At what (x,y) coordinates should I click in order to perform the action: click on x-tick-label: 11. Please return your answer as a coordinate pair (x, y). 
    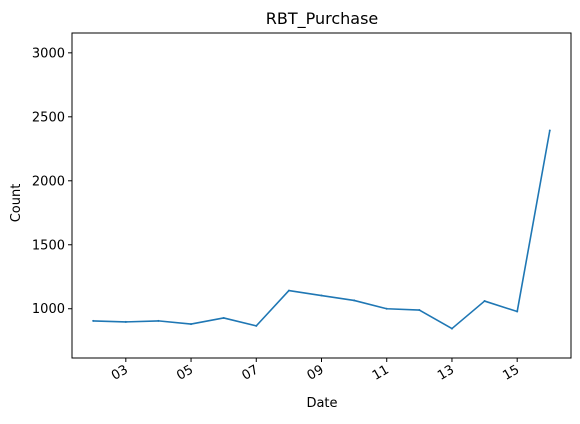
    Looking at the image, I should click on (381, 372).